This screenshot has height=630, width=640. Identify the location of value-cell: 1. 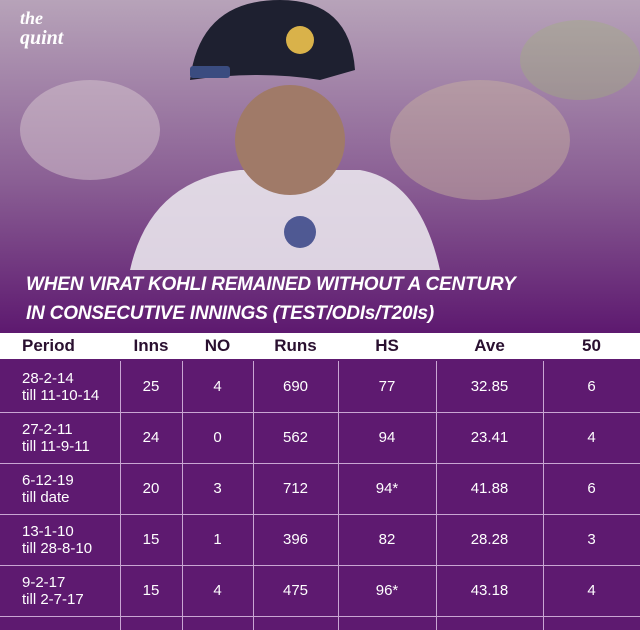
(217, 539).